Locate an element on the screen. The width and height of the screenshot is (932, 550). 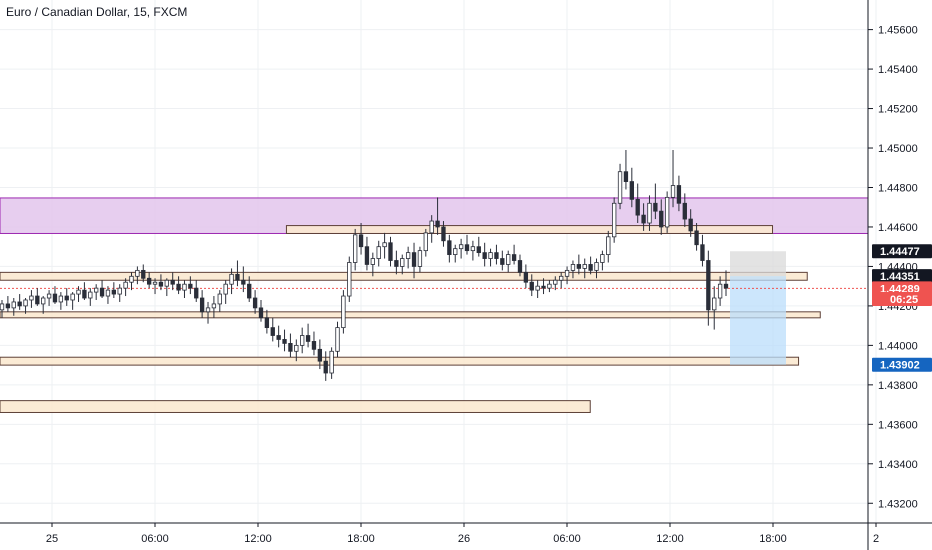
time-tick-label: 18:00 is located at coordinates (773, 539).